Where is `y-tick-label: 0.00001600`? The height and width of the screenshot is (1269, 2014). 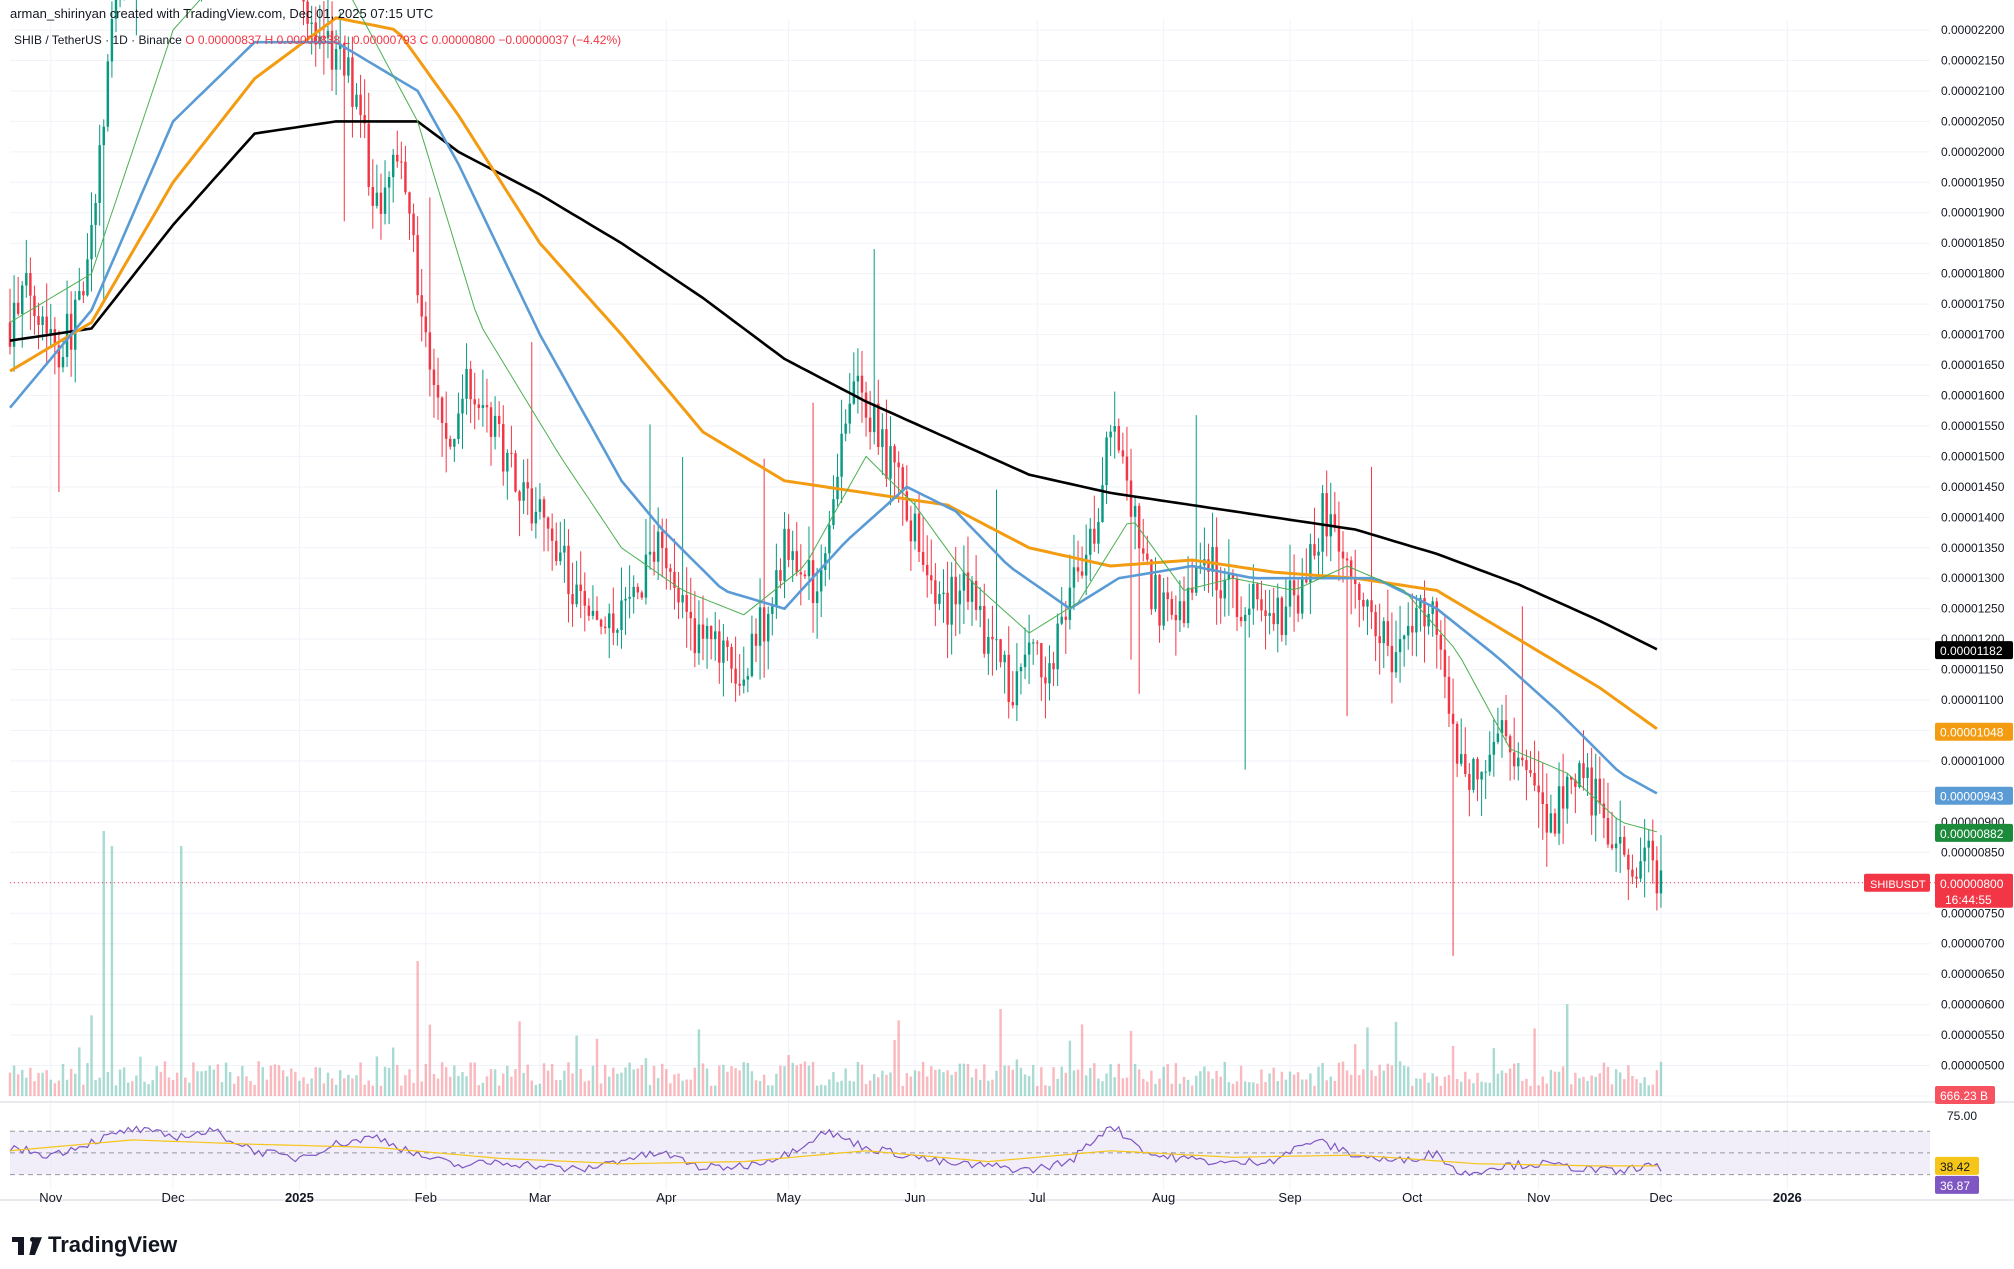
y-tick-label: 0.00001600 is located at coordinates (1973, 395).